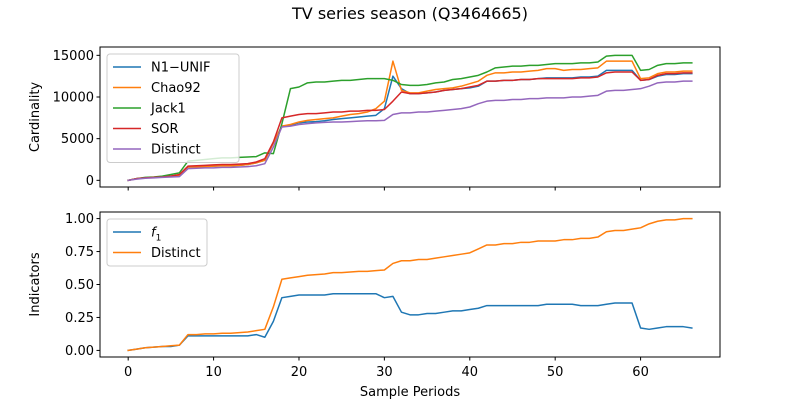 The height and width of the screenshot is (400, 800). Describe the element at coordinates (299, 372) in the screenshot. I see `x-tick-label: 20` at that location.